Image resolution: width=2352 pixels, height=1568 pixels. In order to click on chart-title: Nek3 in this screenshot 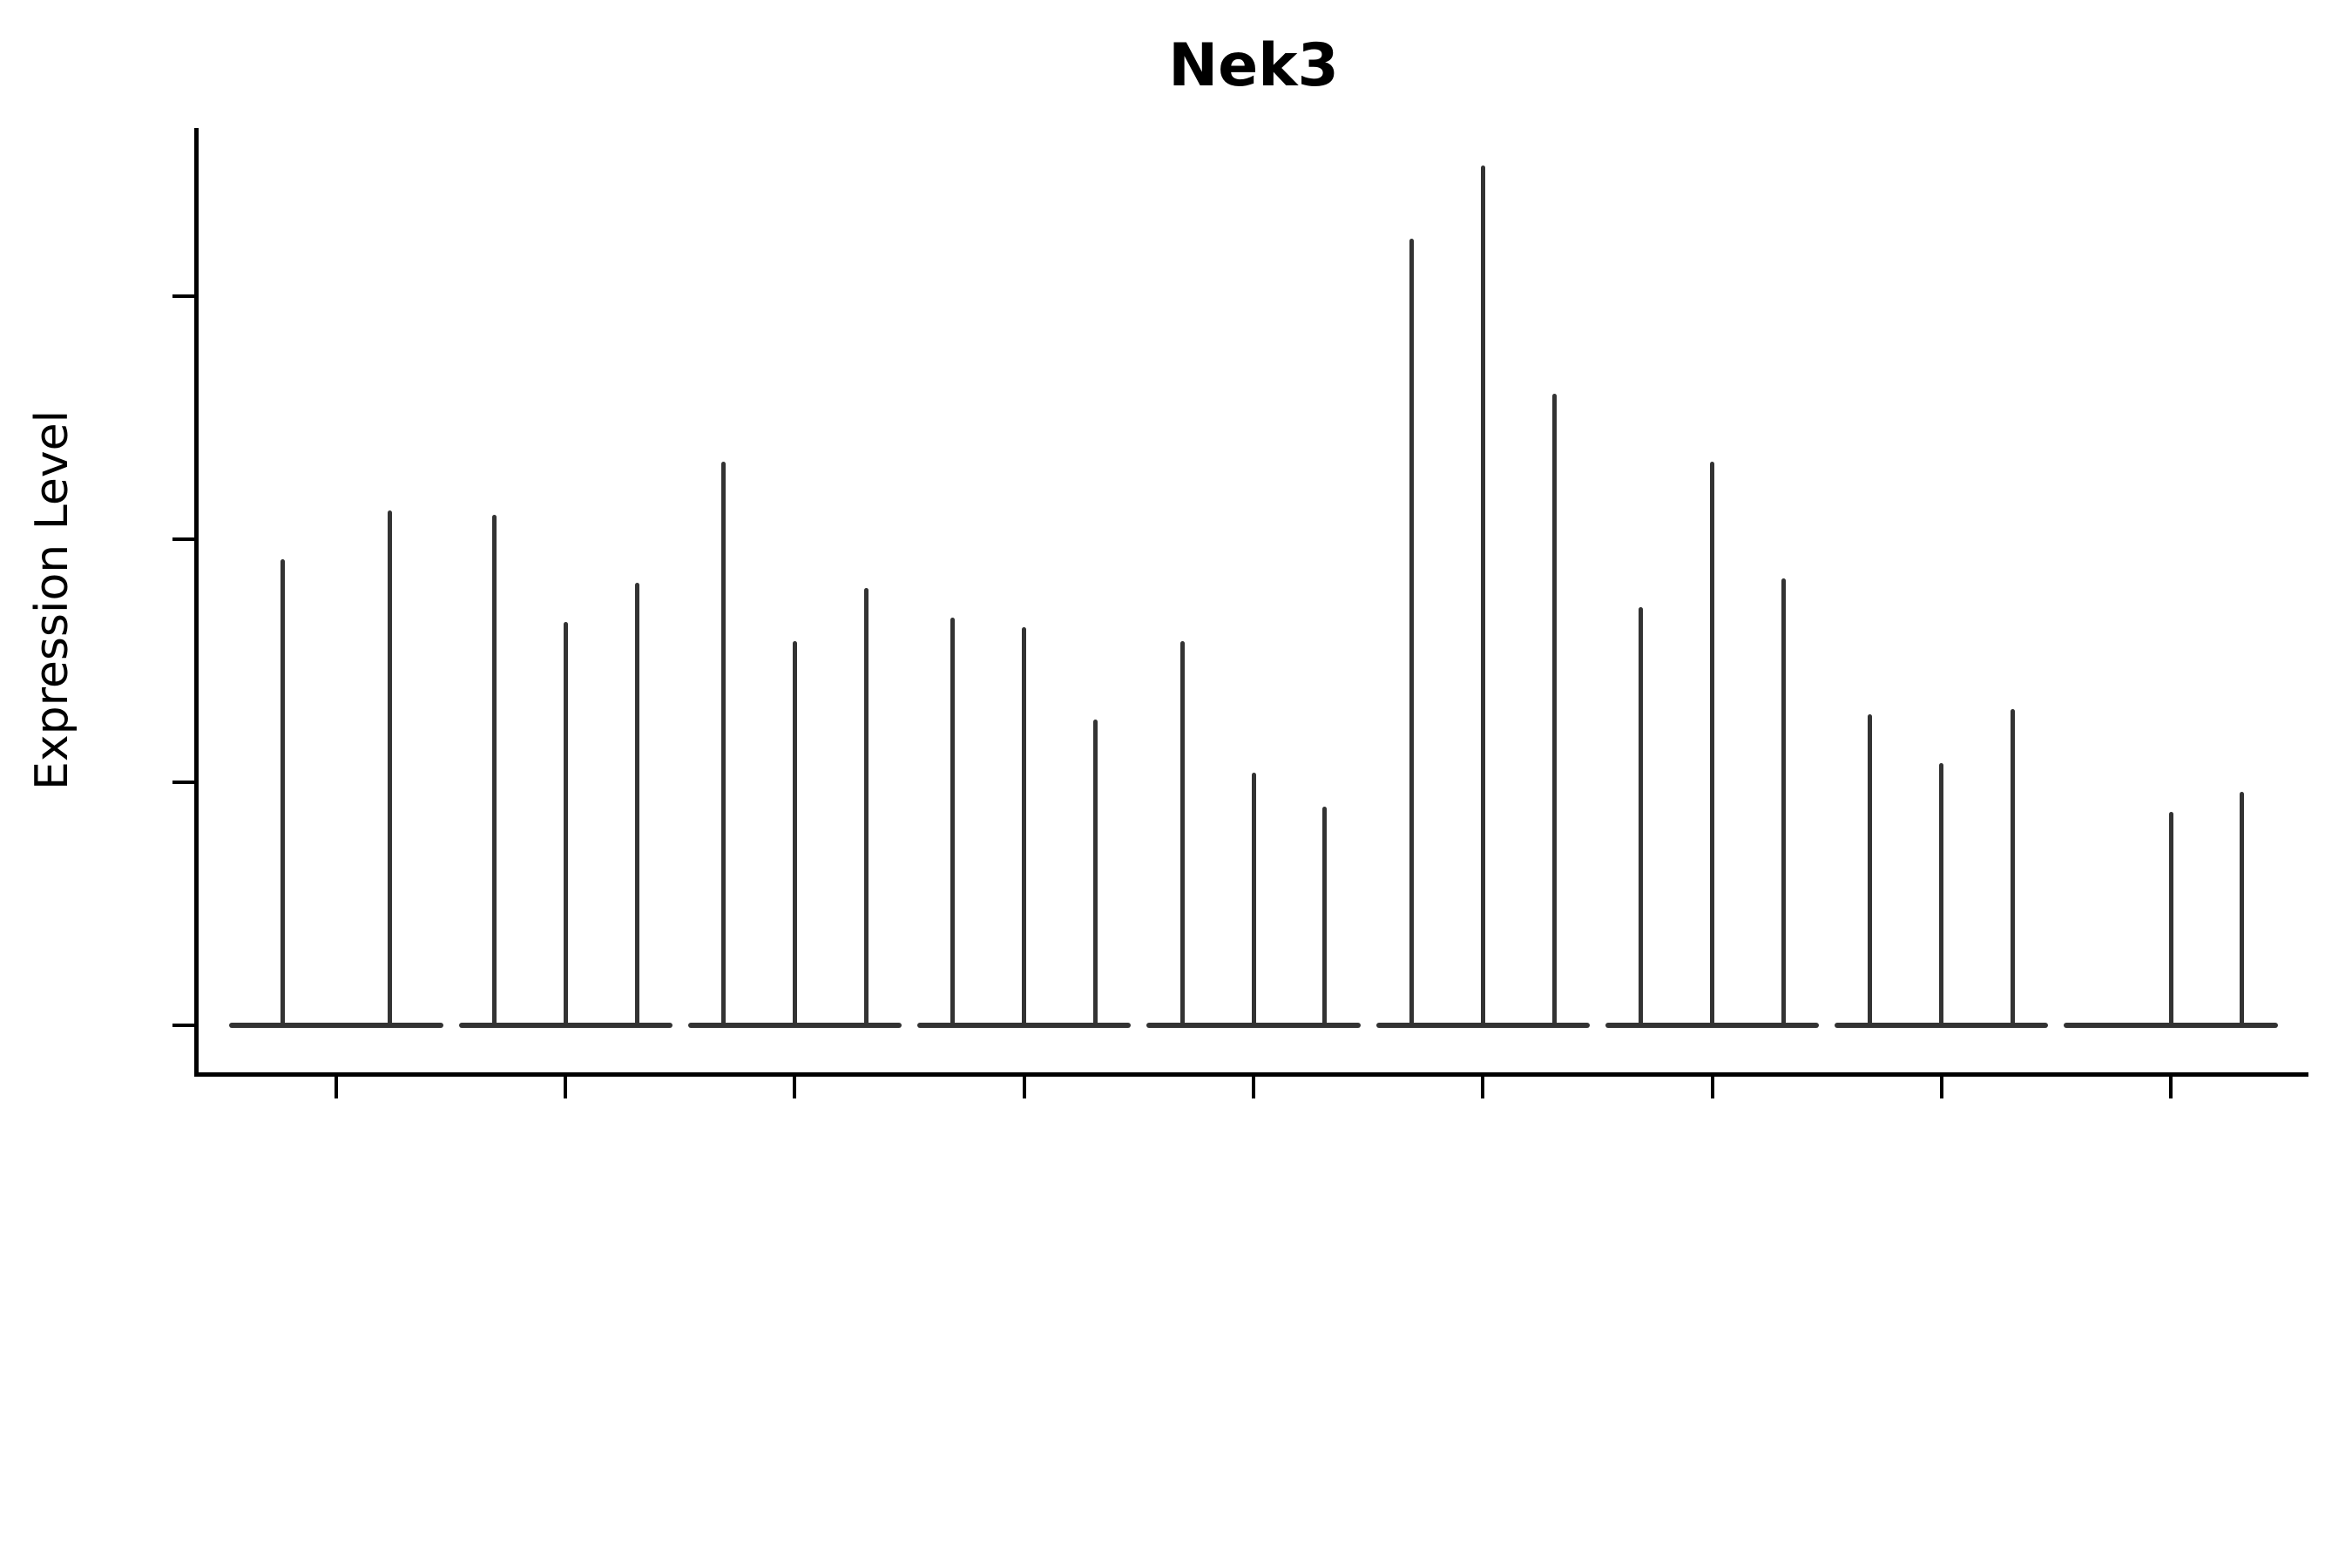, I will do `click(1253, 66)`.